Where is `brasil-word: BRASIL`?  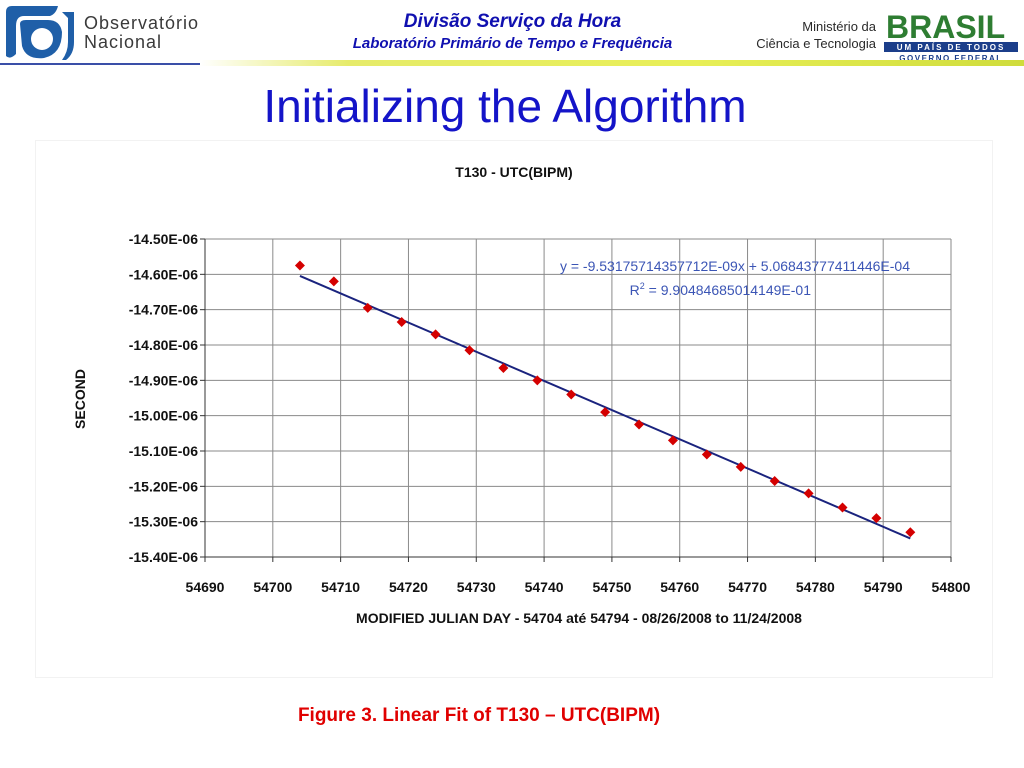 brasil-word: BRASIL is located at coordinates (945, 27).